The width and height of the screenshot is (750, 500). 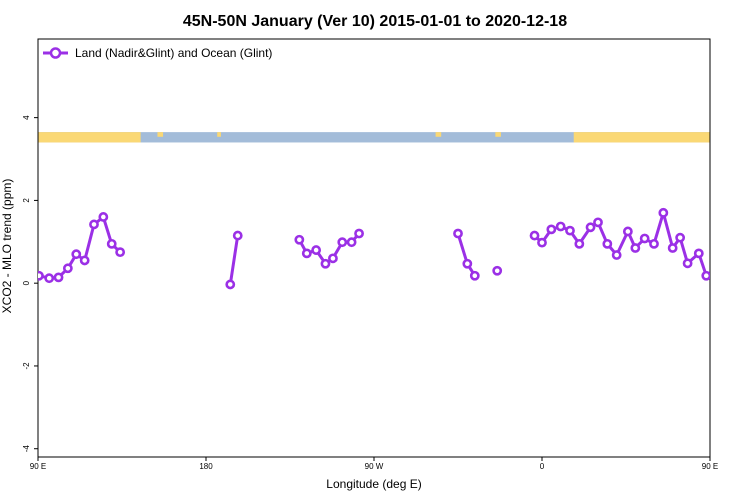 I want to click on y-axis-label: XCO2 - MLO trend (ppm), so click(x=7, y=246).